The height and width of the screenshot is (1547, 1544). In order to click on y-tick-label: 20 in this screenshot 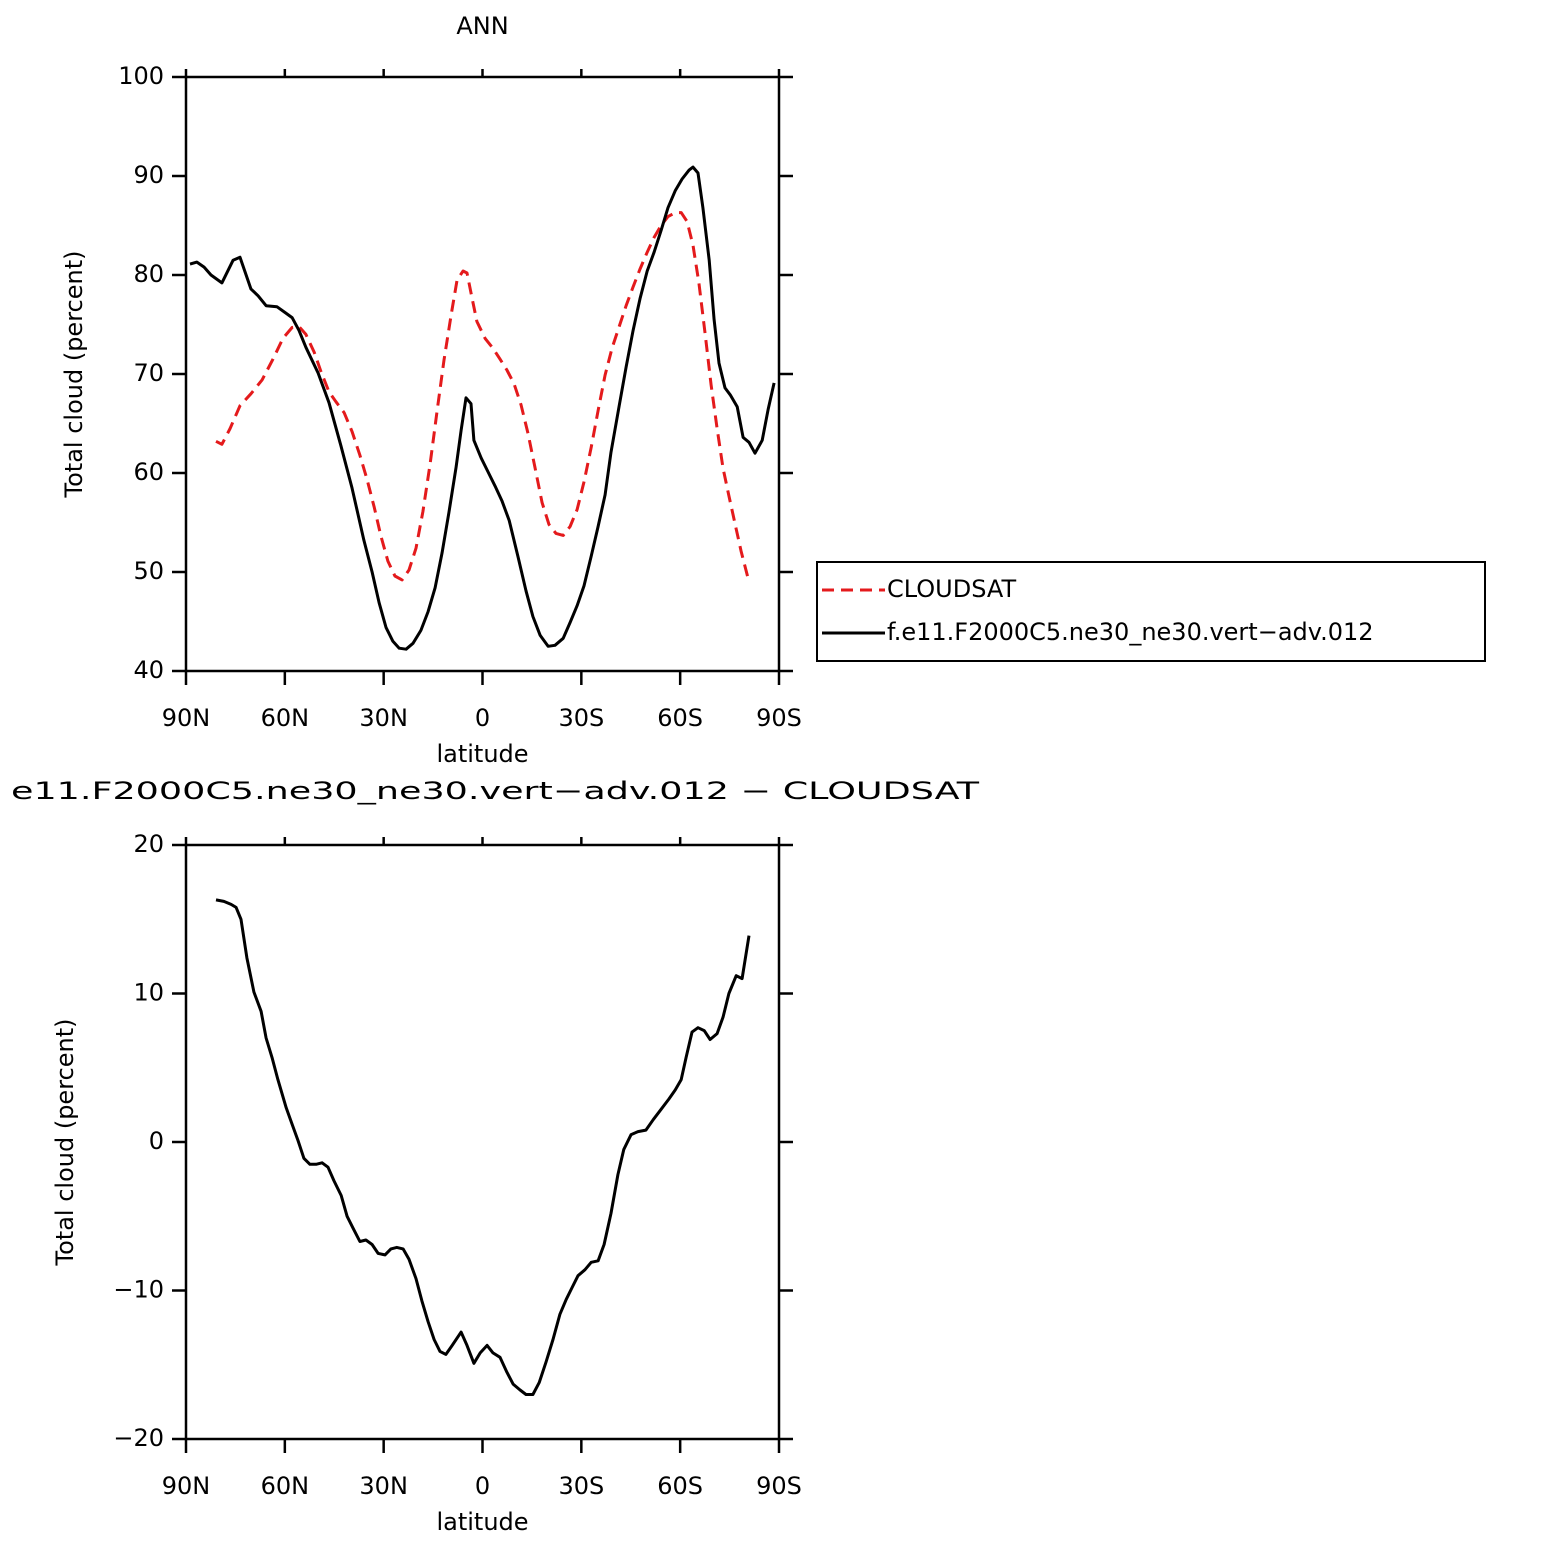, I will do `click(148, 844)`.